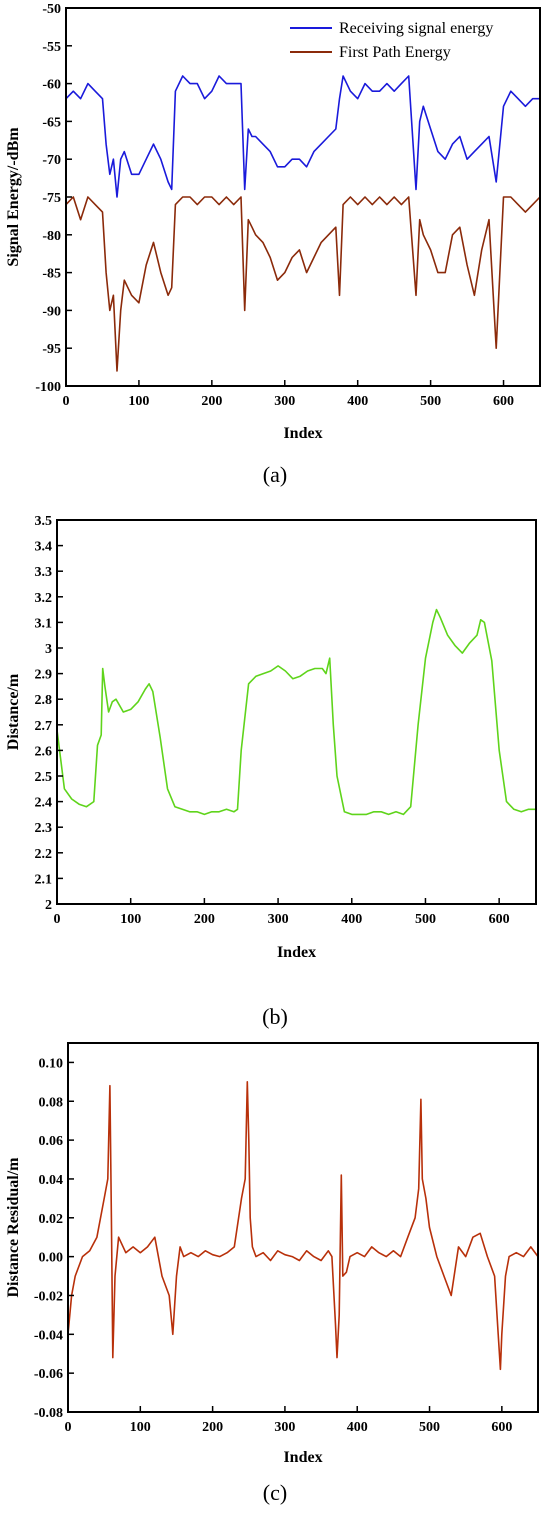 Image resolution: width=550 pixels, height=1518 pixels. What do you see at coordinates (48, 905) in the screenshot?
I see `y-tick-label: 2` at bounding box center [48, 905].